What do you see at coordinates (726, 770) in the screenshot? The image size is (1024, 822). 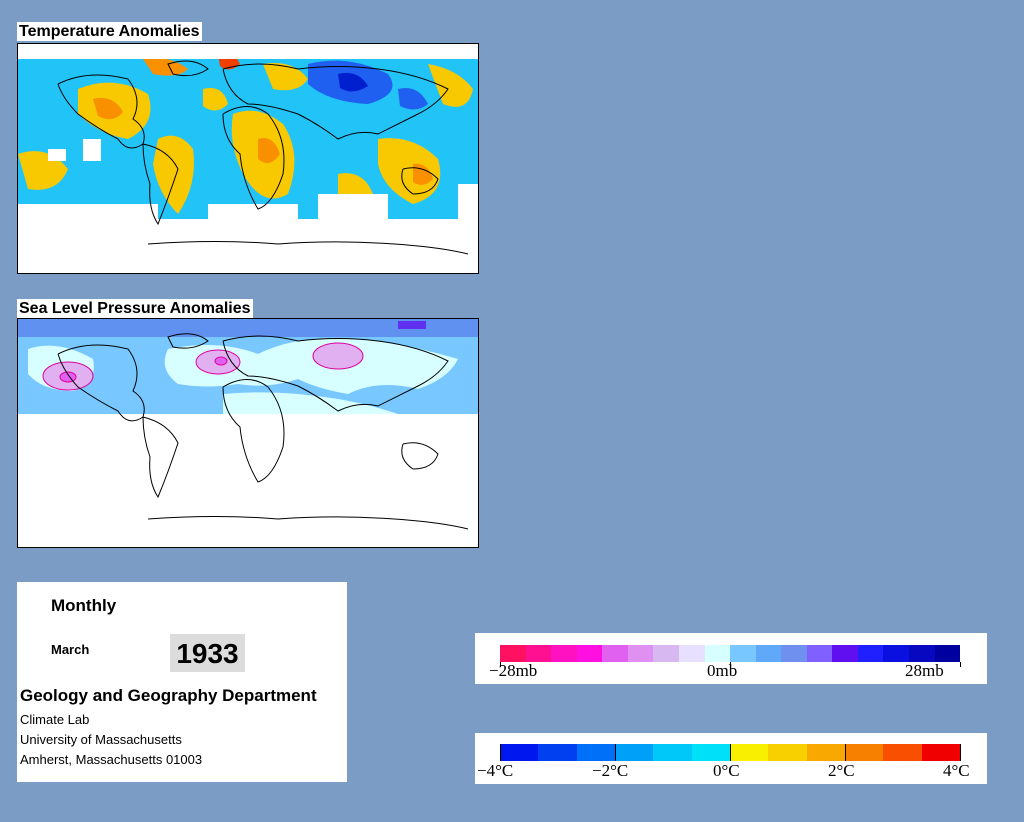 I see `temperature-tick-zero: 0°C` at bounding box center [726, 770].